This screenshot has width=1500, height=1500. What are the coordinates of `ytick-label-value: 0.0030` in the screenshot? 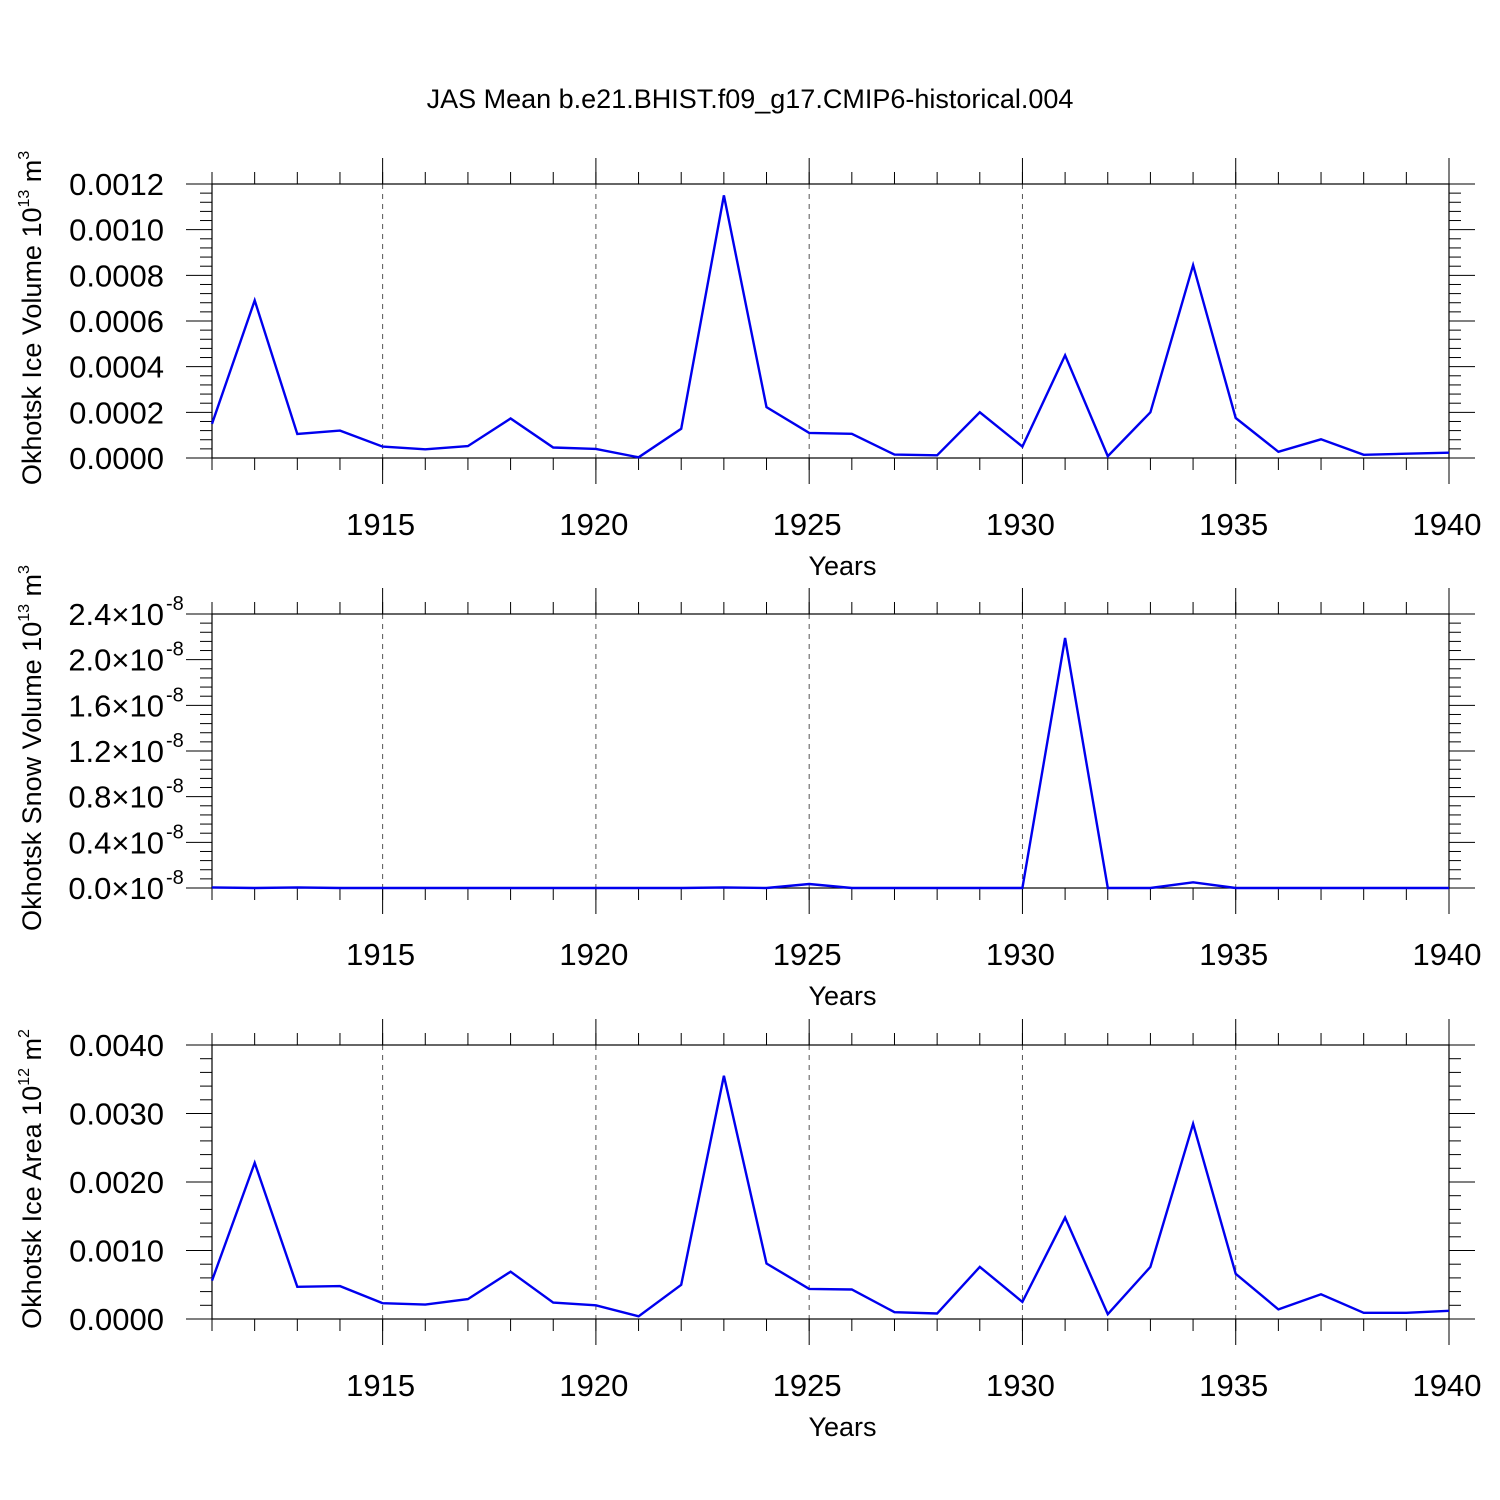 It's located at (116, 1114).